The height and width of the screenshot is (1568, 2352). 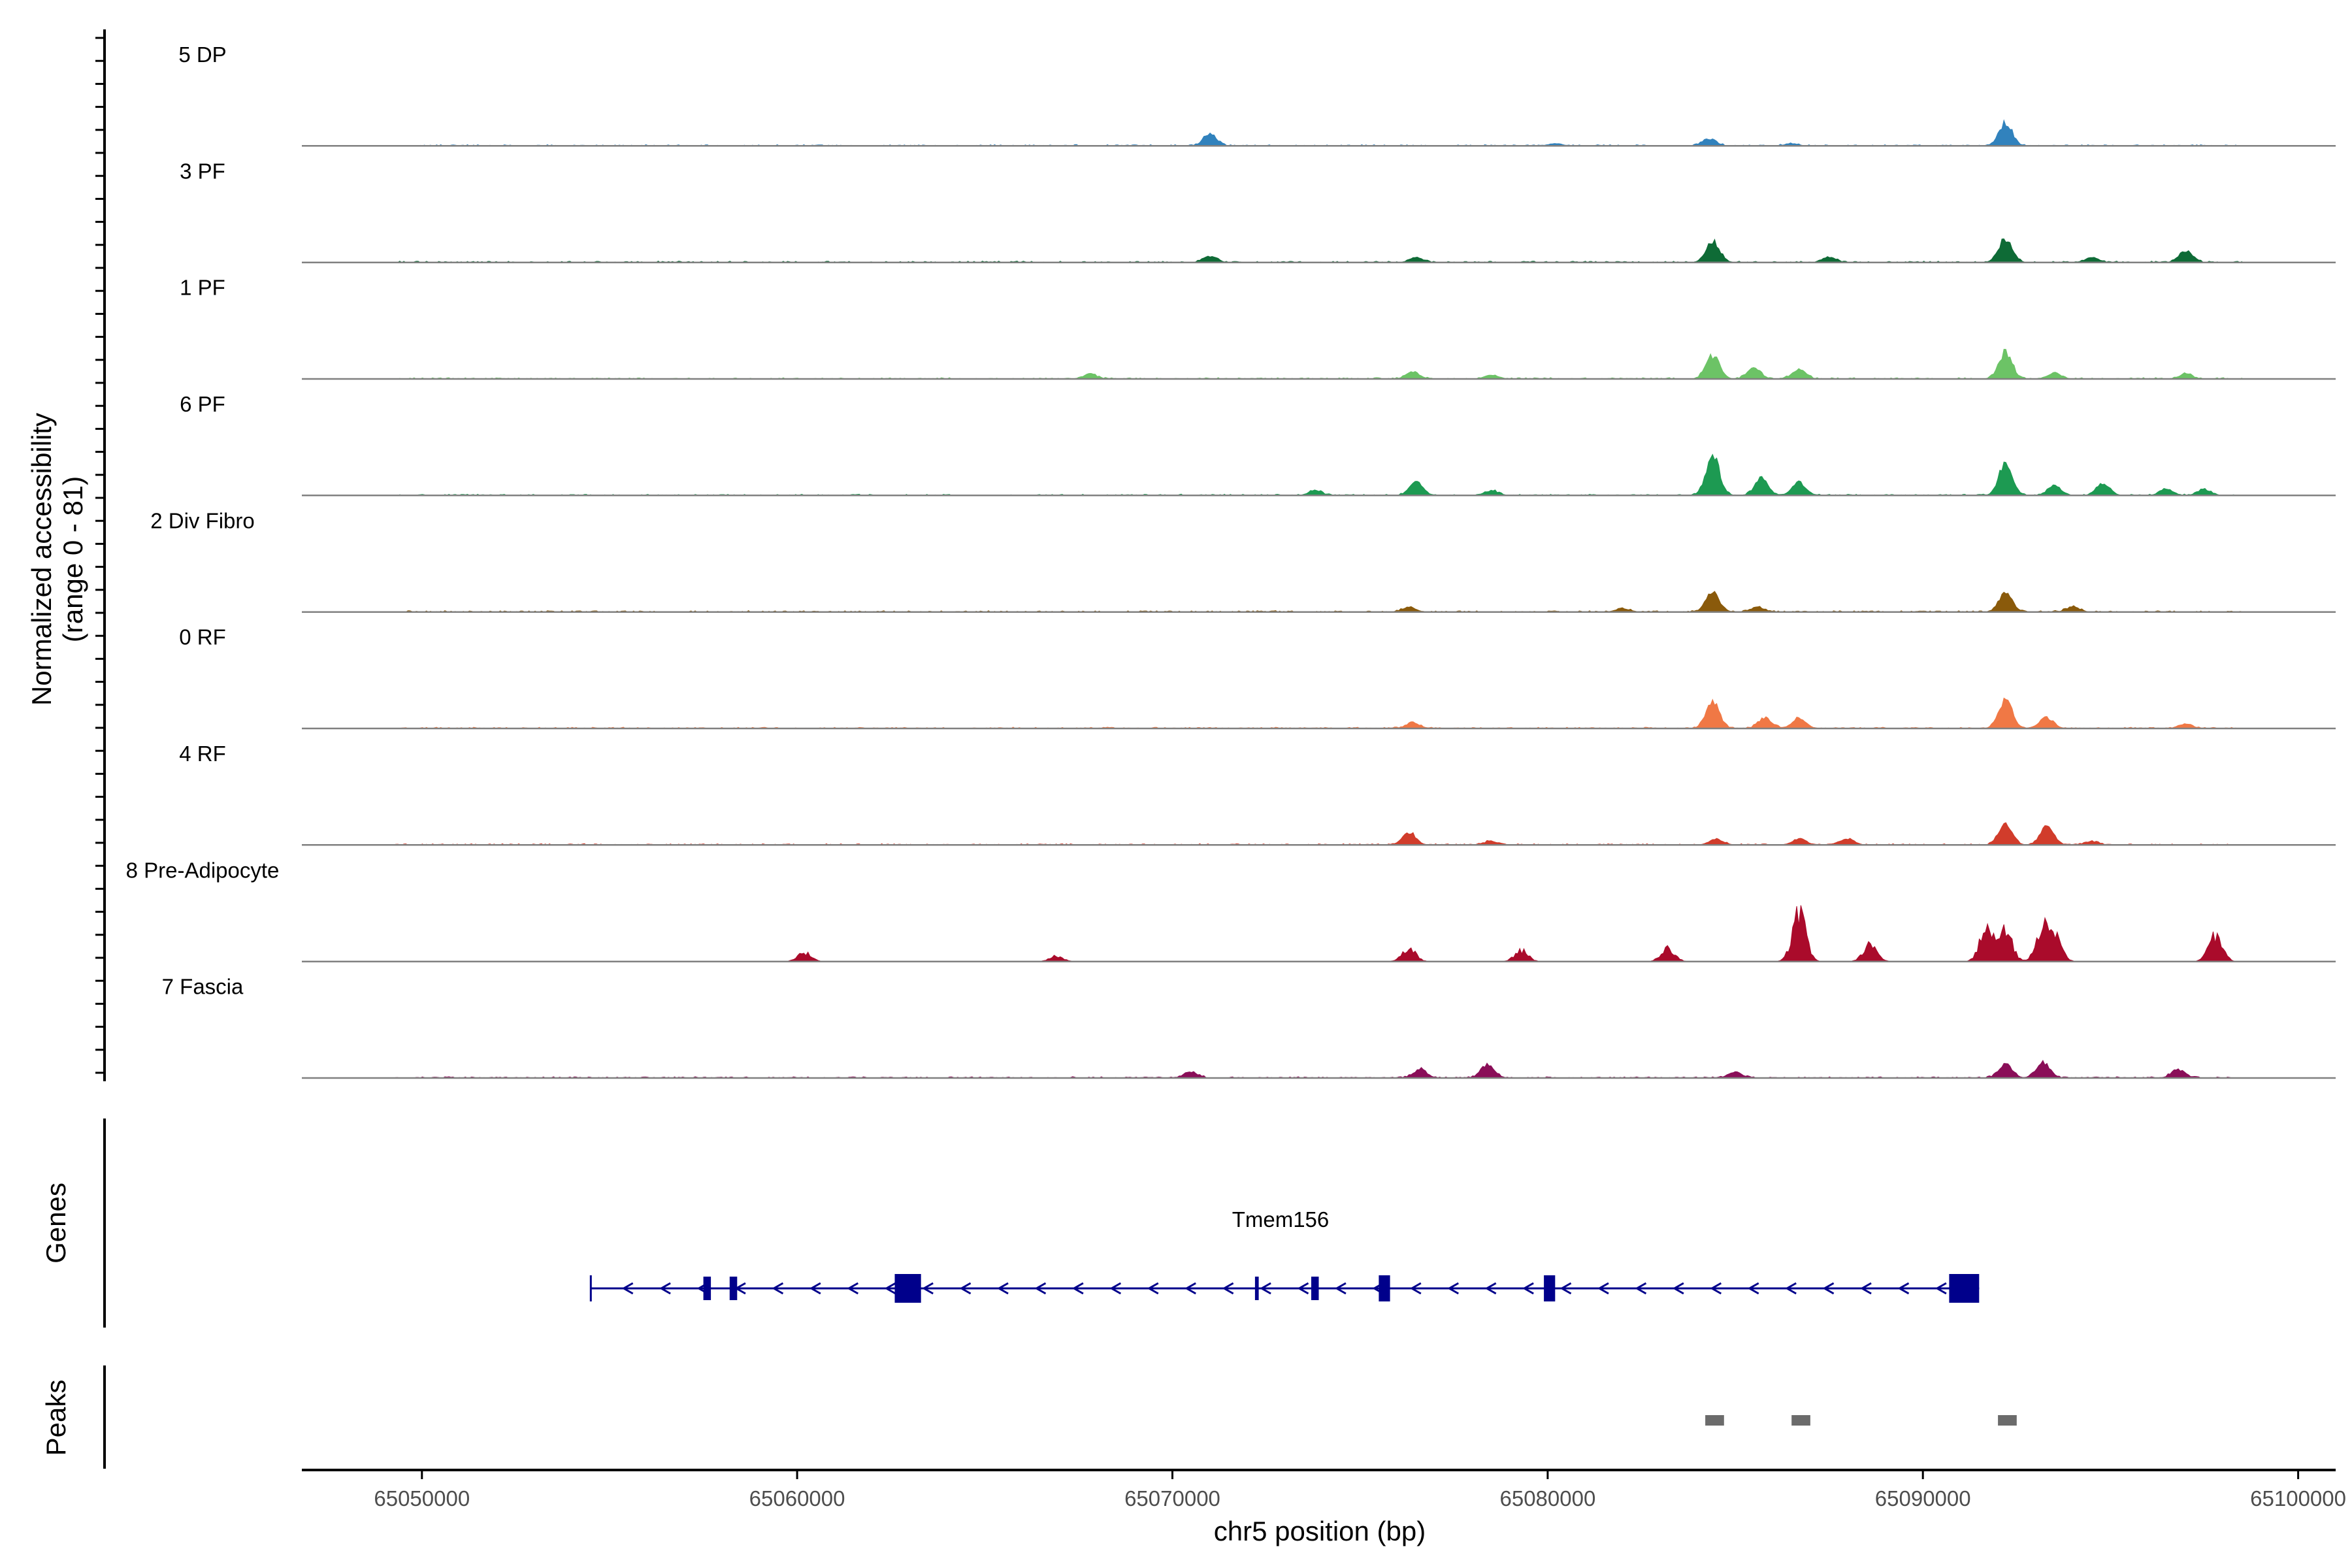 What do you see at coordinates (1861, 1420) in the screenshot?
I see `peak-regions` at bounding box center [1861, 1420].